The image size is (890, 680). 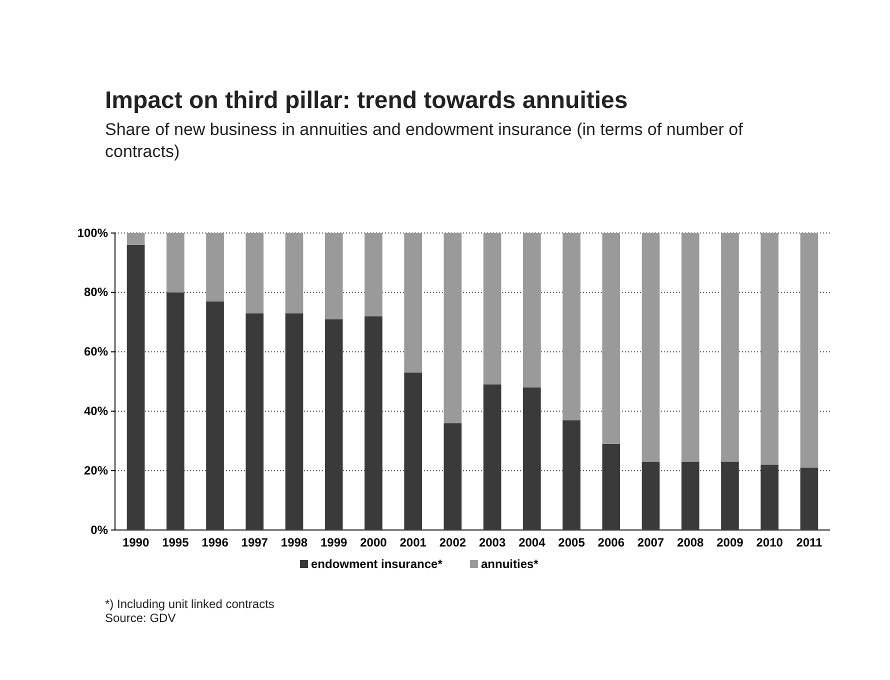 What do you see at coordinates (690, 543) in the screenshot?
I see `x-tick-label: 2008` at bounding box center [690, 543].